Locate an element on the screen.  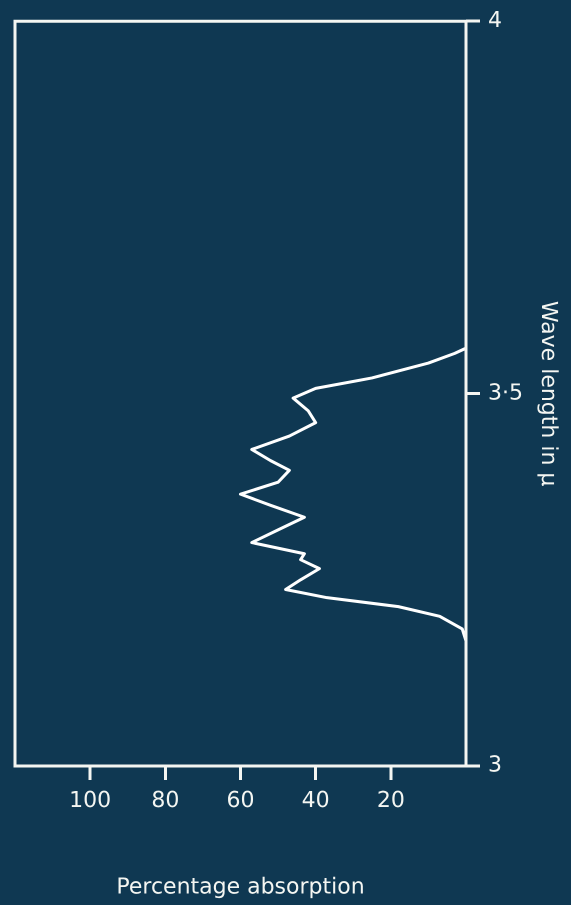
x-tick-label: 60 is located at coordinates (240, 800).